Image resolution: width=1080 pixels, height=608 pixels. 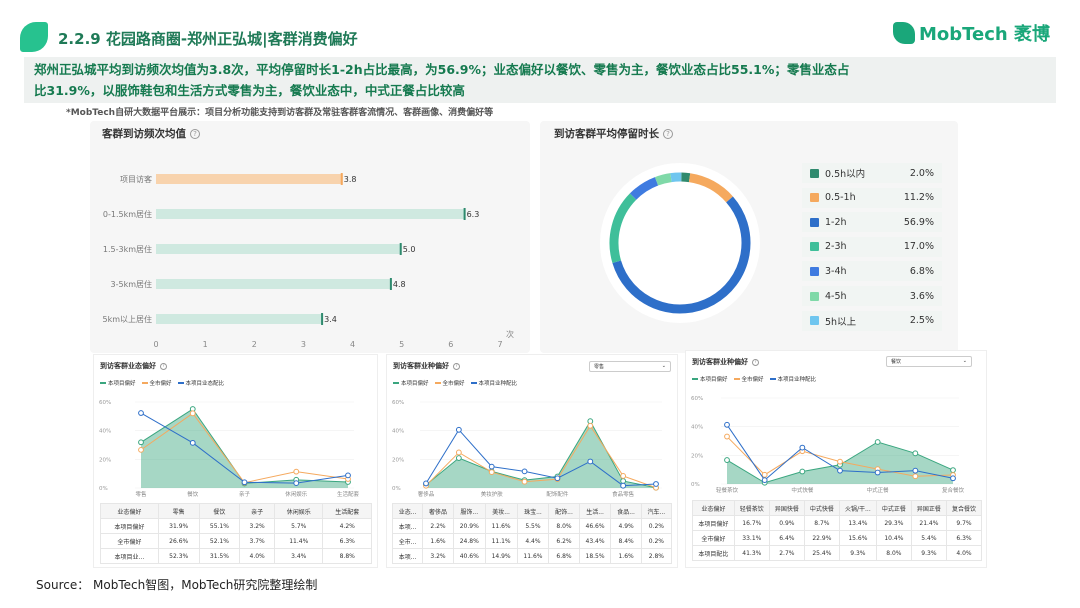 I want to click on table-cell: 2.8%, so click(x=656, y=556).